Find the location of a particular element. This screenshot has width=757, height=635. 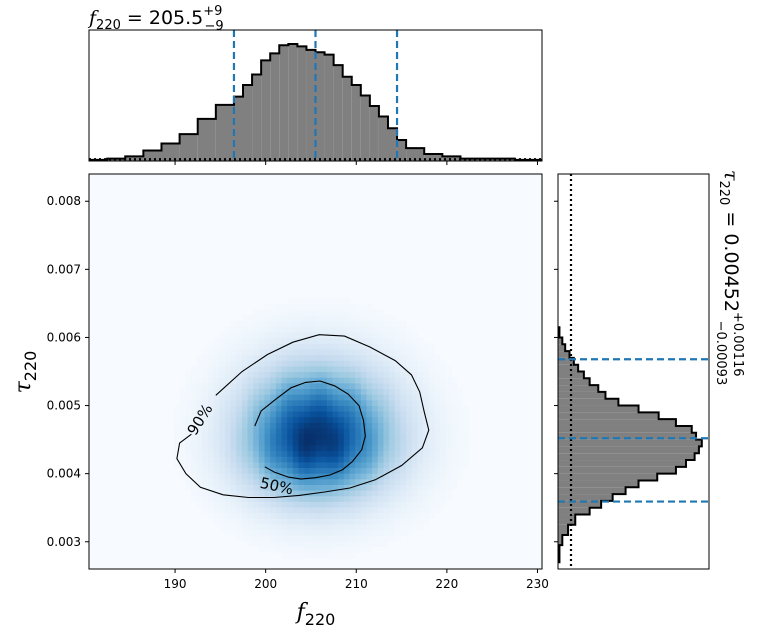

top-histogram-frame is located at coordinates (315, 95).